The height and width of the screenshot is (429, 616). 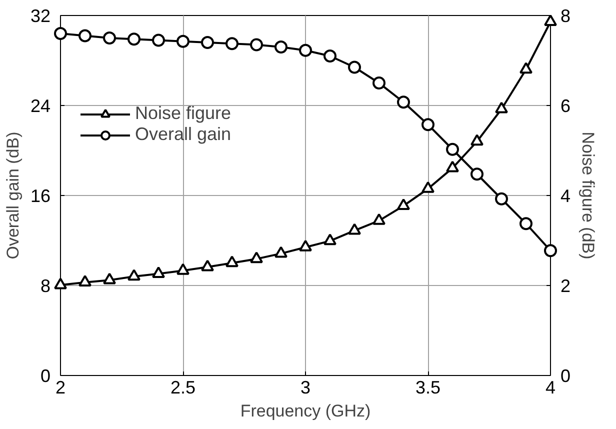 What do you see at coordinates (60, 388) in the screenshot?
I see `x-tick-label: 2` at bounding box center [60, 388].